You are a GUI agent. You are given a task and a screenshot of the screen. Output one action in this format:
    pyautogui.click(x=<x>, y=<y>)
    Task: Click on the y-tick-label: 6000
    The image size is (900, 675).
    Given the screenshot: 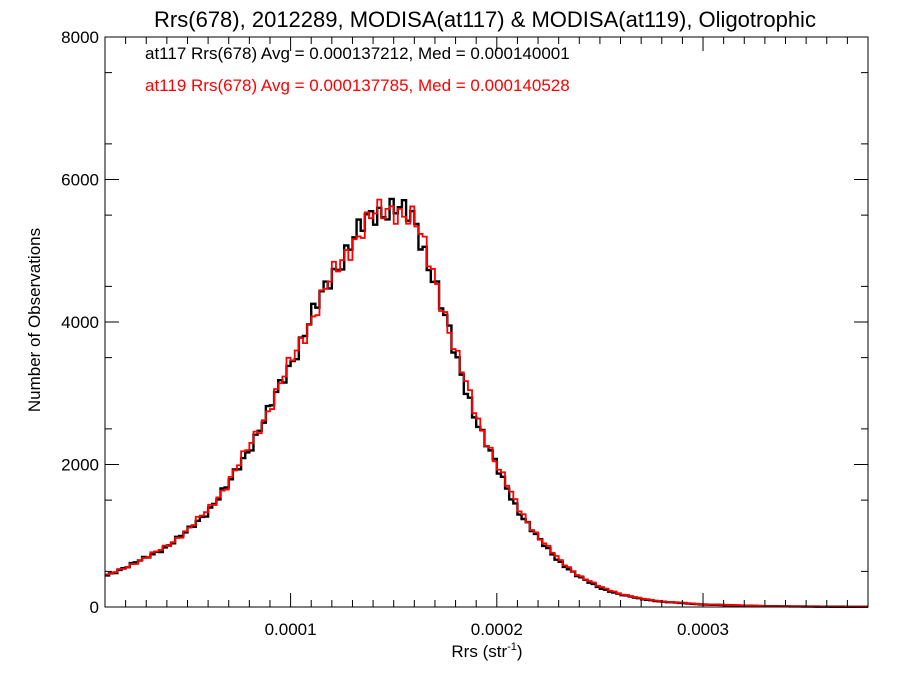 What is the action you would take?
    pyautogui.click(x=80, y=180)
    